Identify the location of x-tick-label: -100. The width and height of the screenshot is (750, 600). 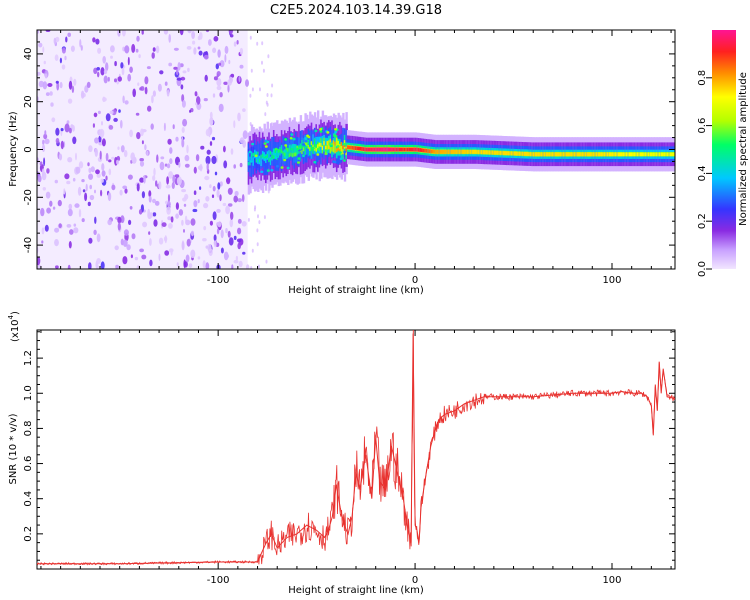
(218, 280).